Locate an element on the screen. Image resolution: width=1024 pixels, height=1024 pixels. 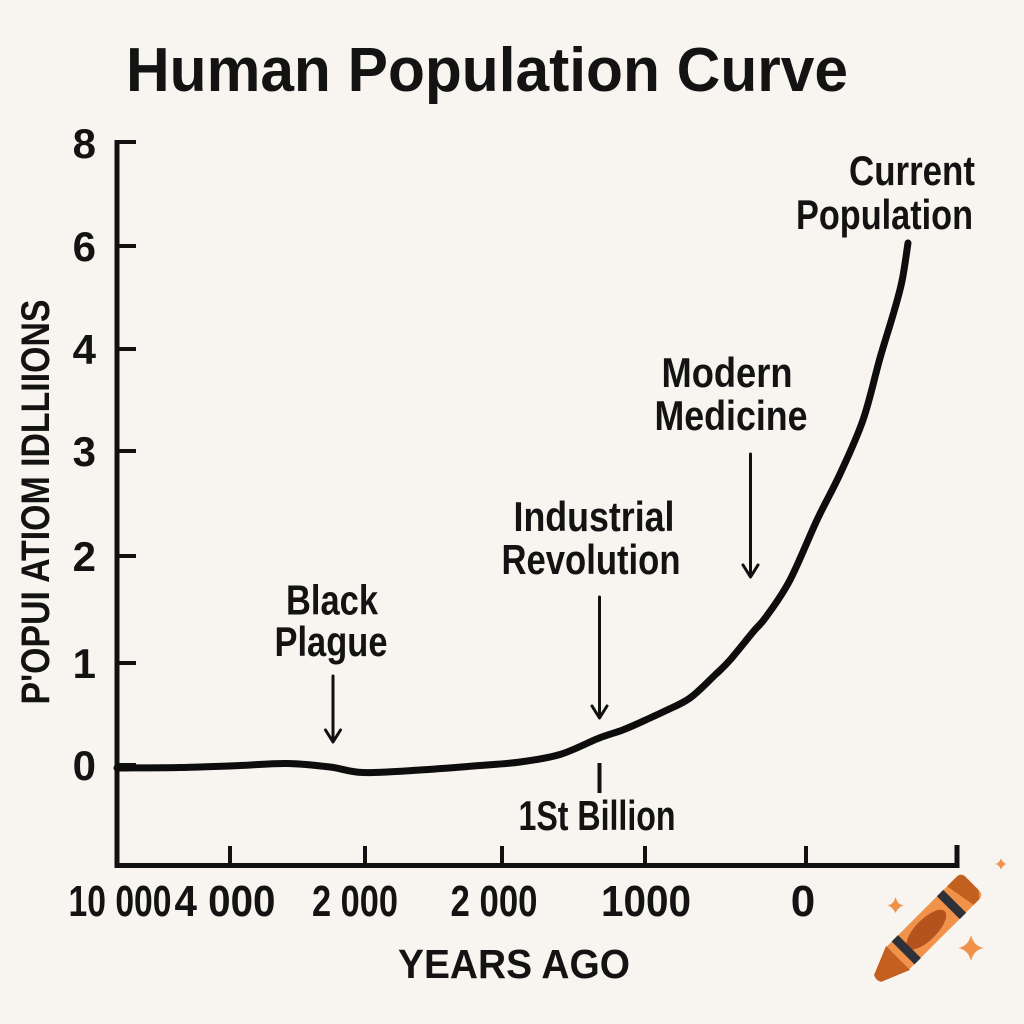
svg-text: Industrial is located at coordinates (594, 516).